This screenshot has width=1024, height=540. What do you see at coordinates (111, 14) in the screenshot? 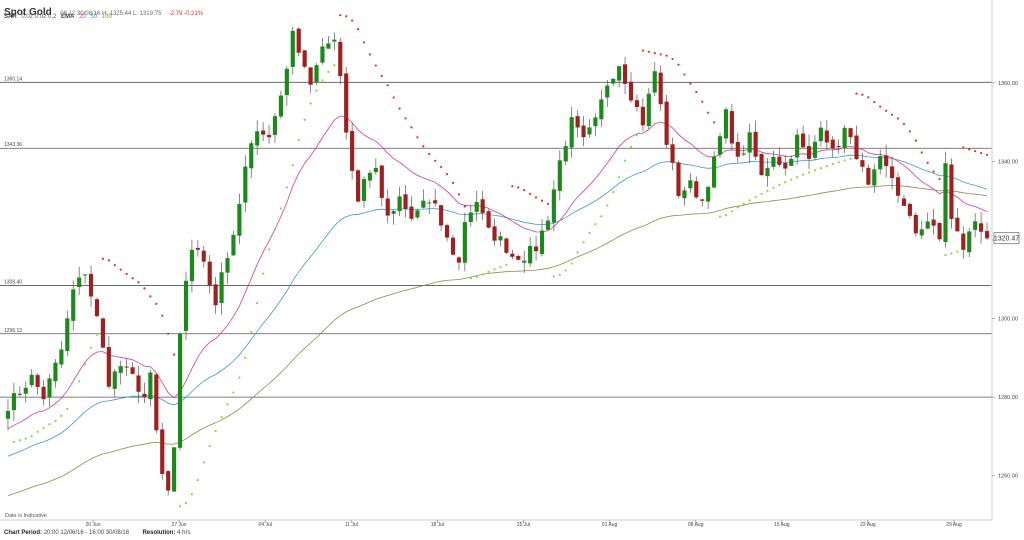
I see `ohlc-readout: 08.12.30/08/16 H: 1325.44 L: 1319.75` at bounding box center [111, 14].